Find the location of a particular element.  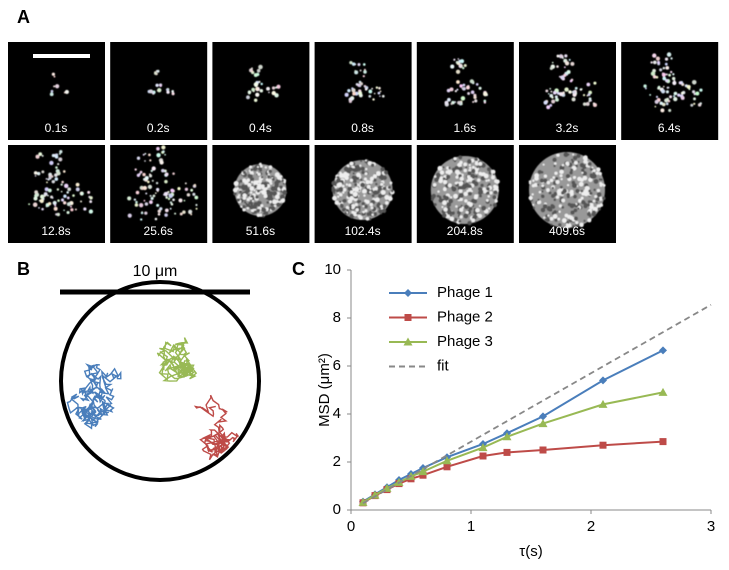

legend-label: Phage 3 is located at coordinates (465, 341).